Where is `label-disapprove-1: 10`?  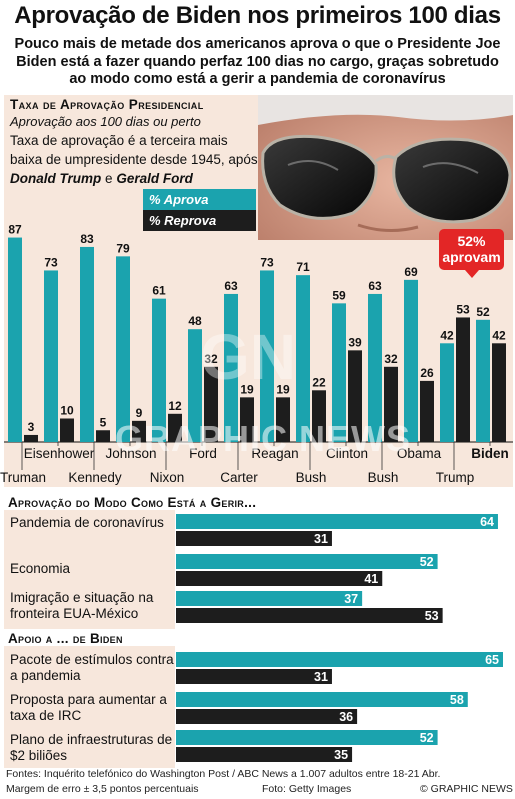
label-disapprove-1: 10 is located at coordinates (67, 411).